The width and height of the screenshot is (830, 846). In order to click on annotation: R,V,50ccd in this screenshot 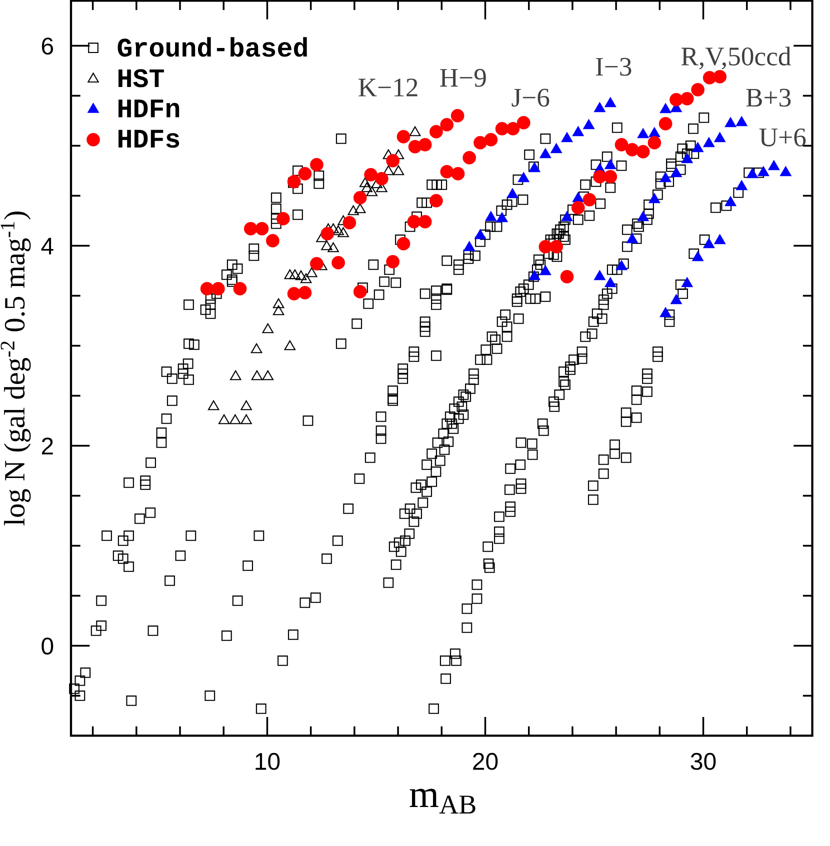, I will do `click(736, 58)`.